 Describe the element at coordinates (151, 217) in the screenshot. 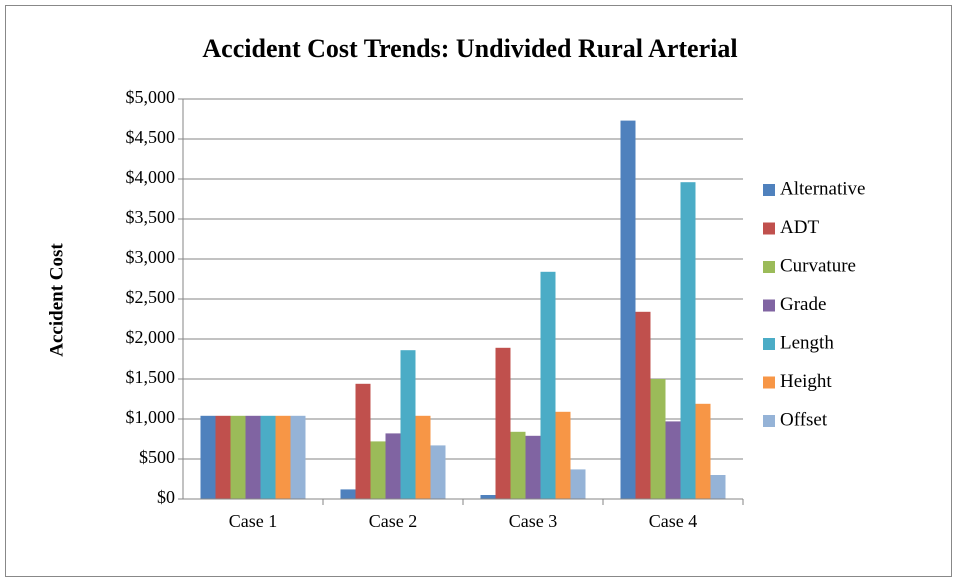

I see `y-tick-label: $3,500` at that location.